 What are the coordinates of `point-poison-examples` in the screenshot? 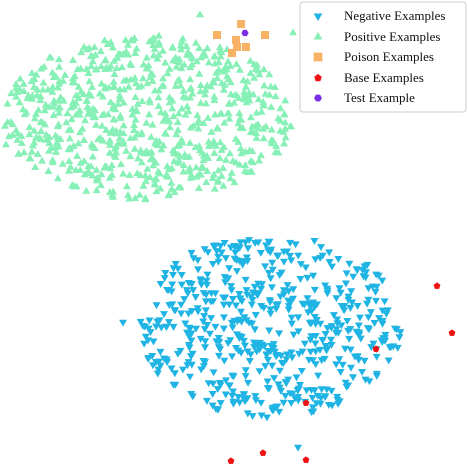 It's located at (236, 40).